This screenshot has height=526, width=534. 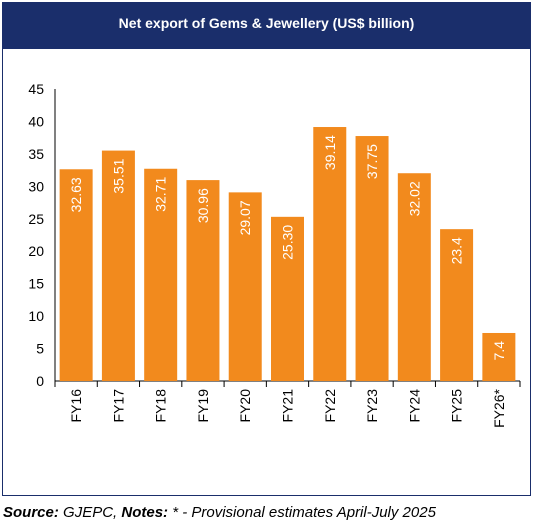 I want to click on y-tick-label: 20, so click(x=36, y=251).